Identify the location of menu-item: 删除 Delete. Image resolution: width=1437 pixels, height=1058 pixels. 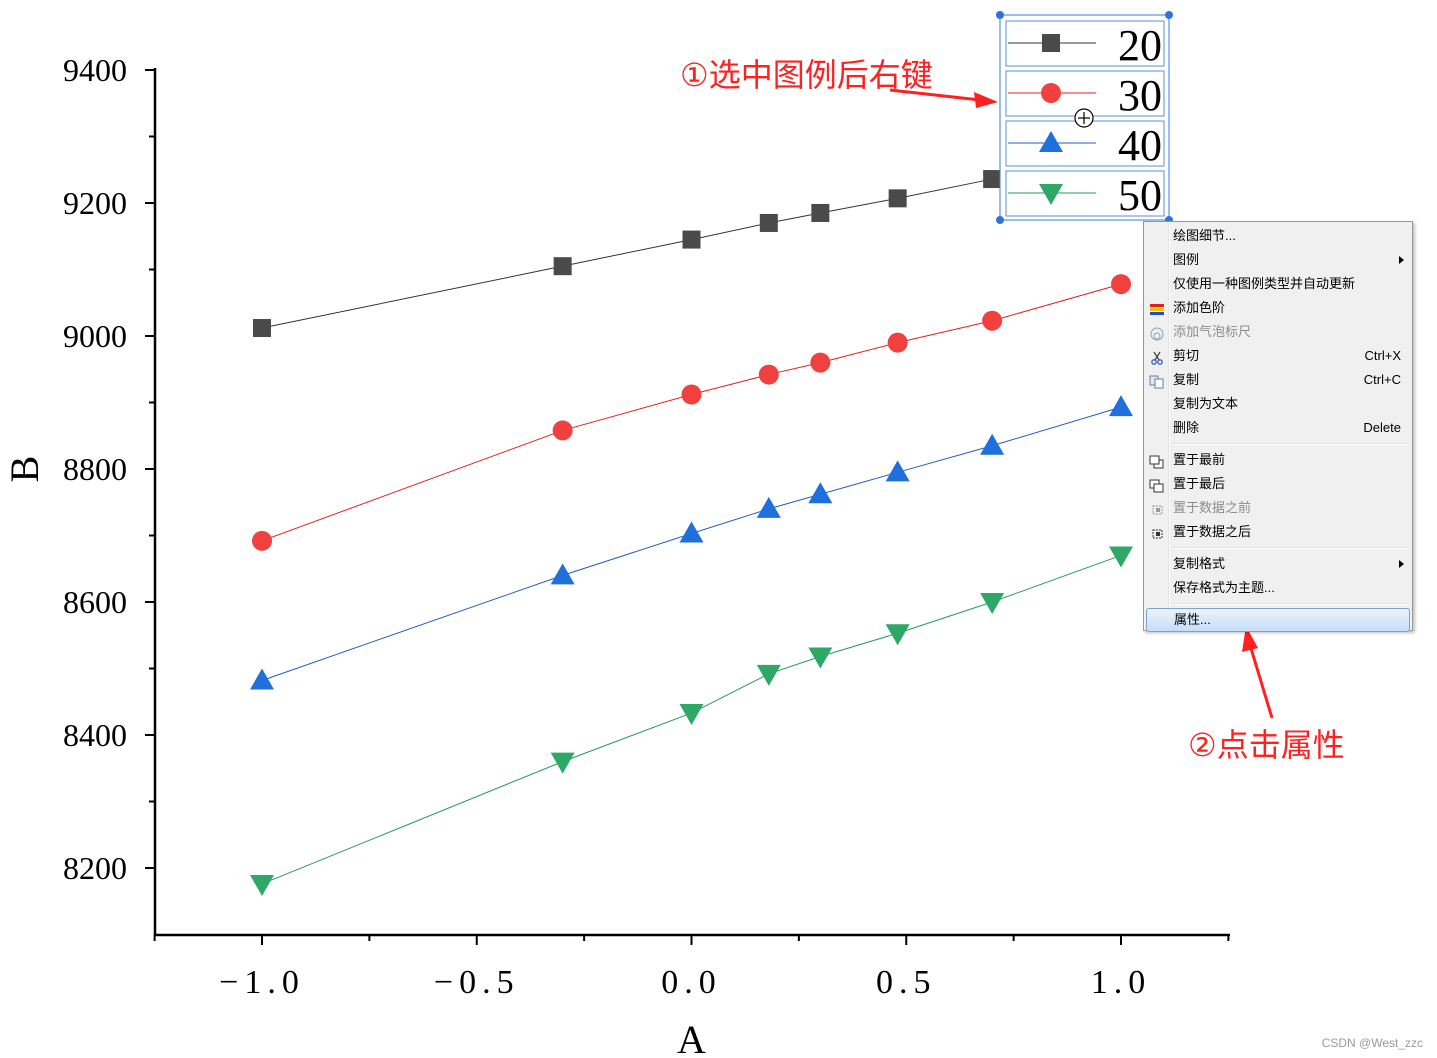
(1278, 428).